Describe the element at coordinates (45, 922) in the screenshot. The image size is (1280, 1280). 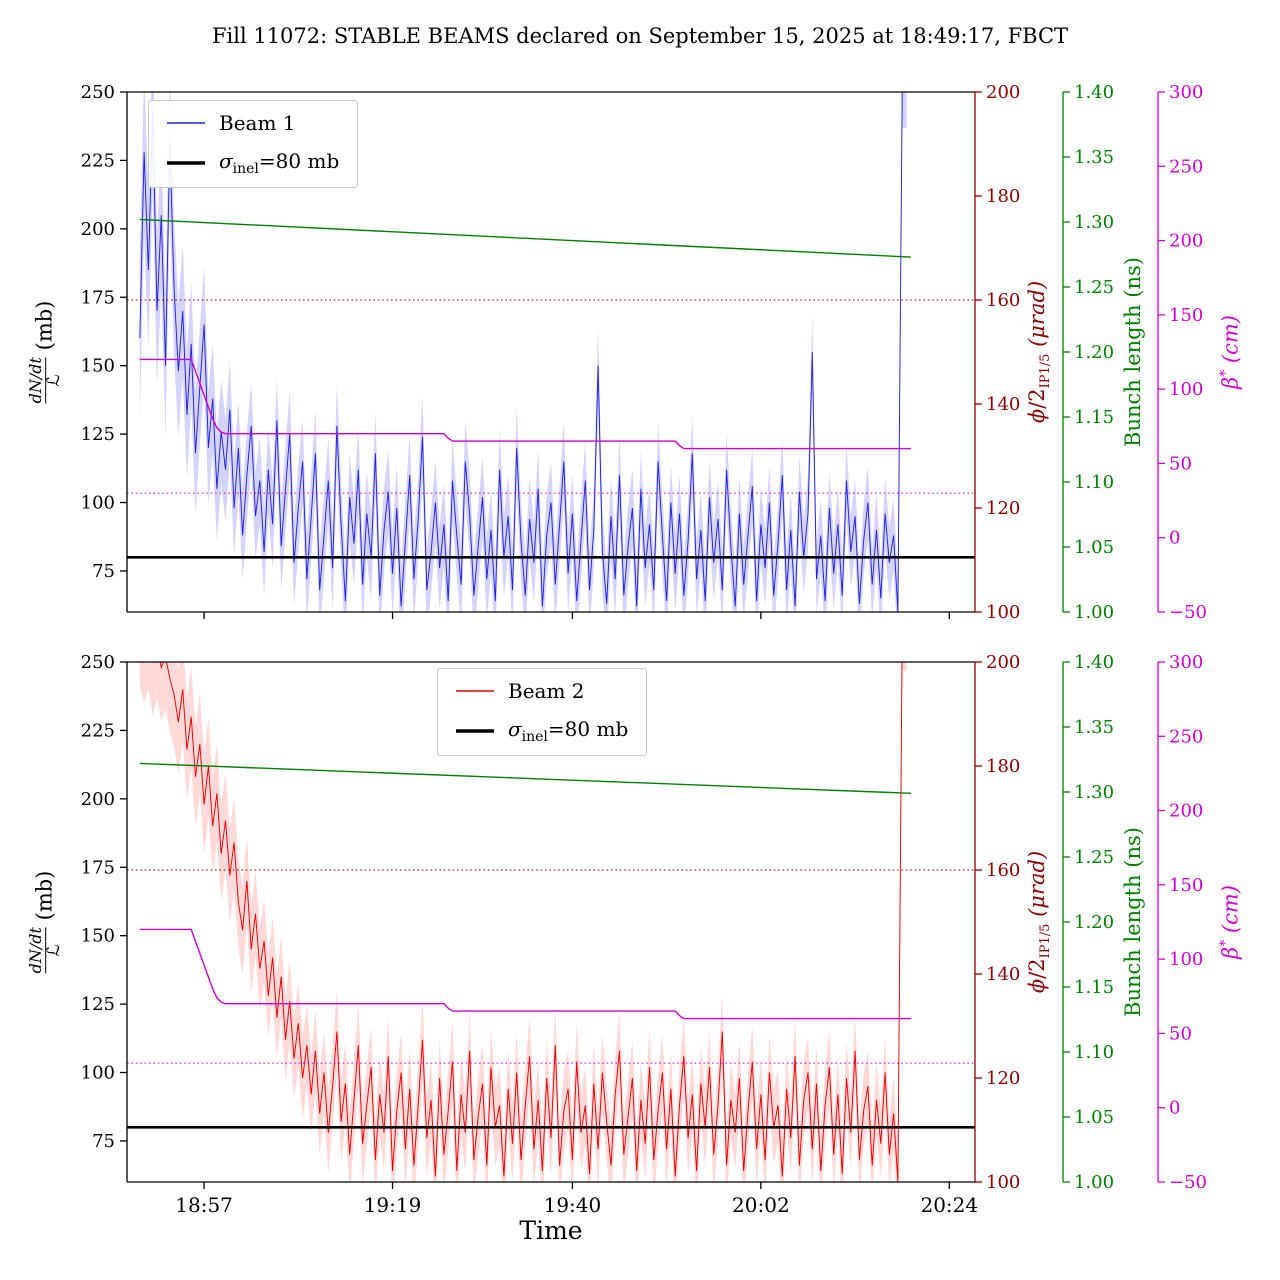
I see `ylabel-left-bottom: dN/dt ℒ (mb)` at that location.